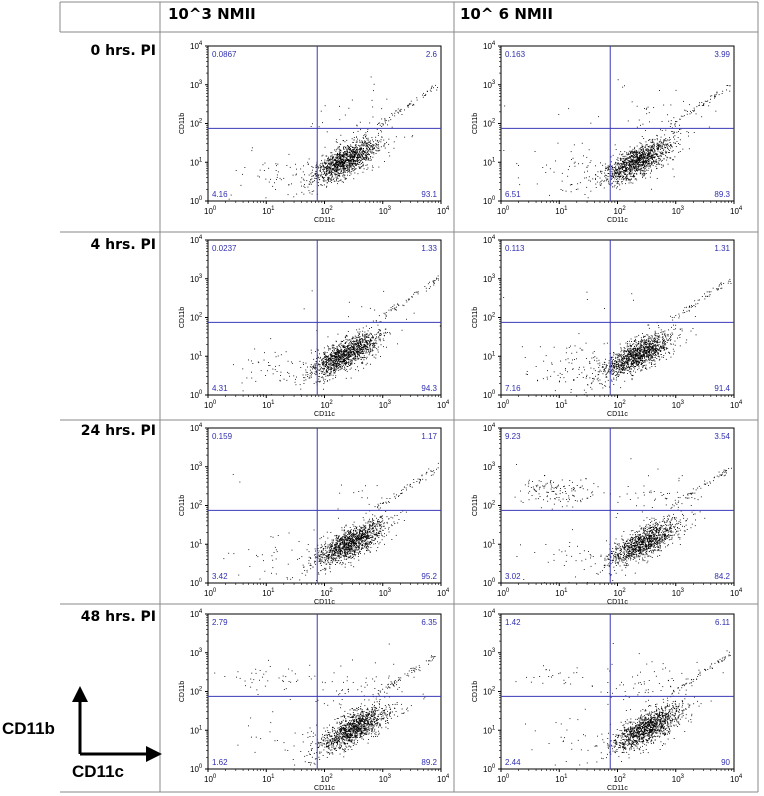 This screenshot has height=796, width=764. Describe the element at coordinates (722, 388) in the screenshot. I see `quadrant-lower-right: 91.4` at that location.